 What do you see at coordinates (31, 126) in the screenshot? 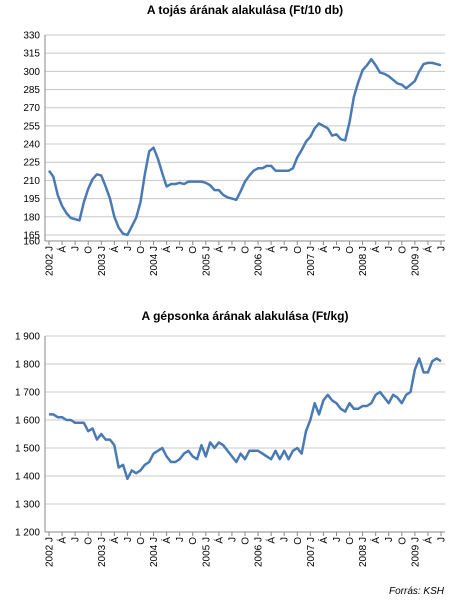
I see `y-tick-label: 255` at bounding box center [31, 126].